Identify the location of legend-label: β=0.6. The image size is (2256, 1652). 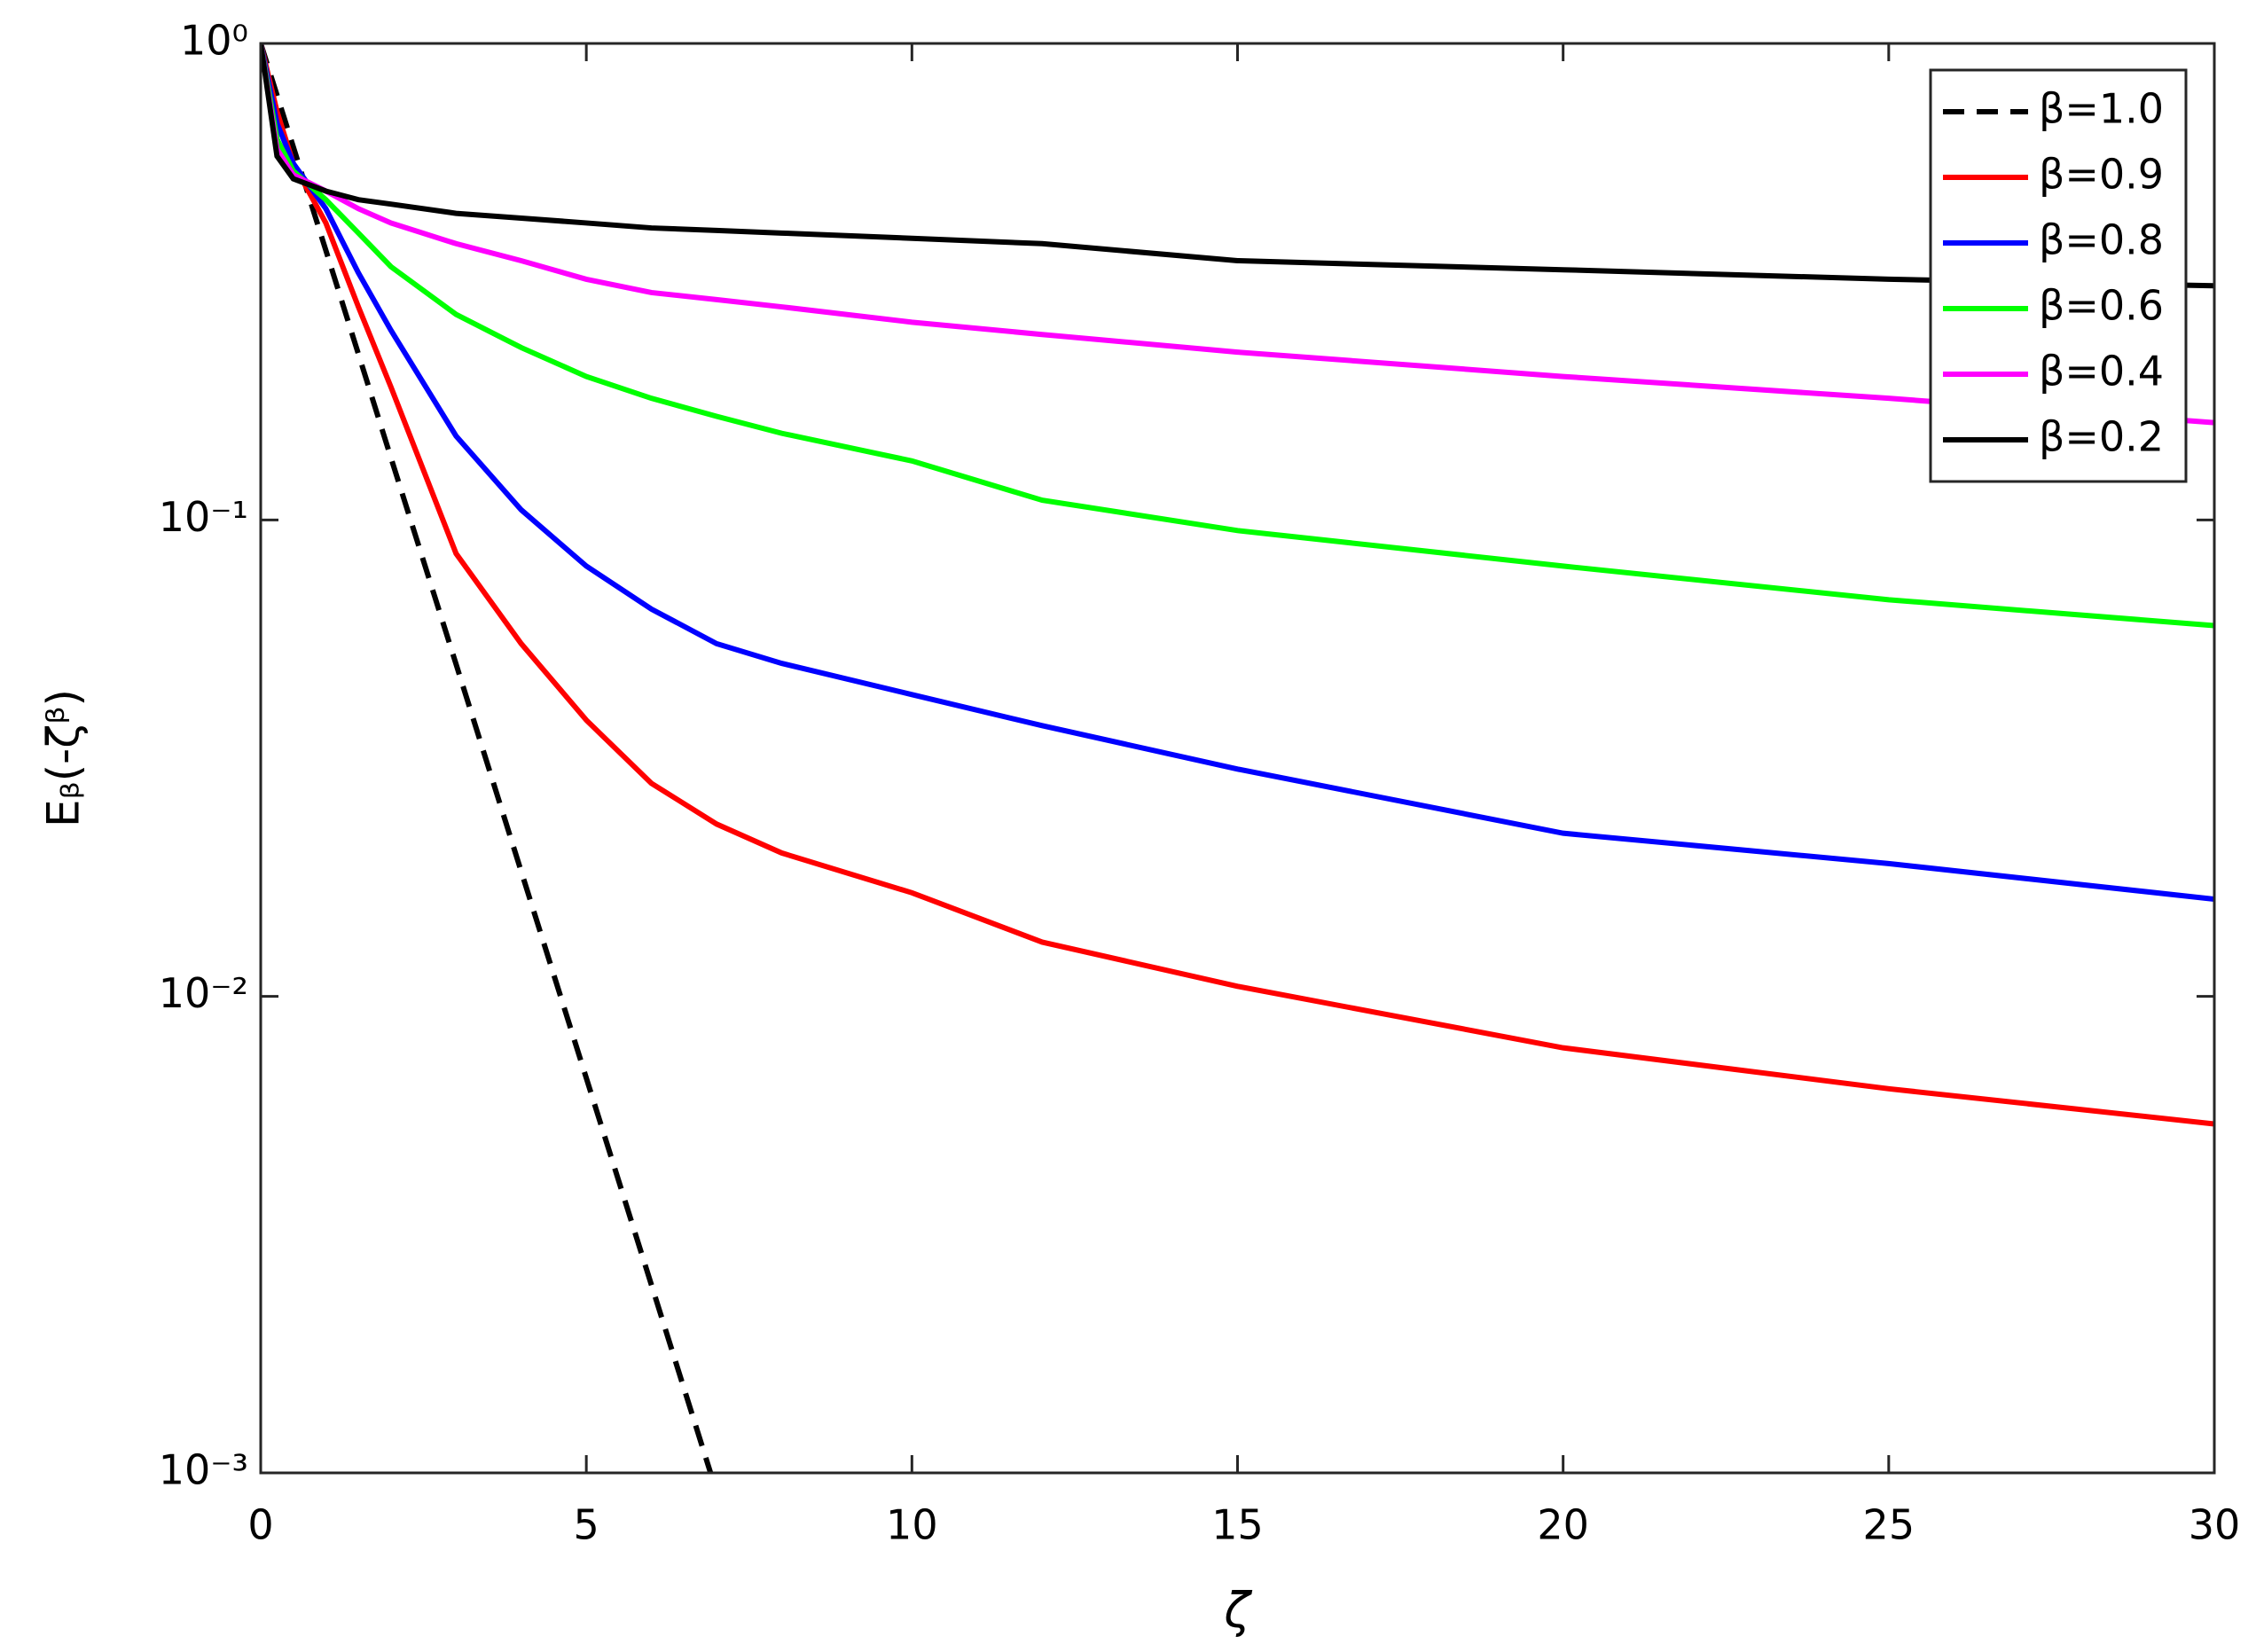
(2101, 306).